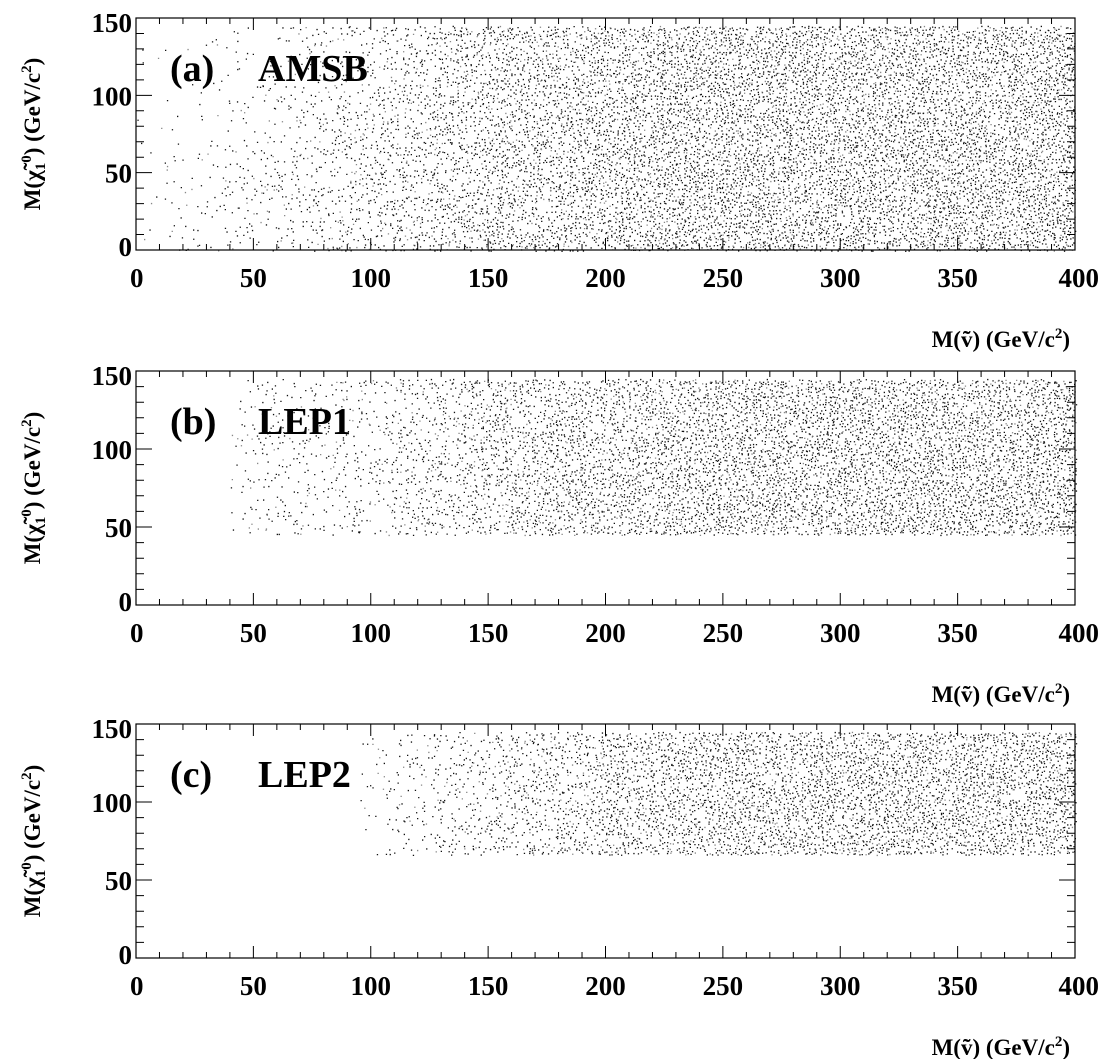 The height and width of the screenshot is (1059, 1105). I want to click on y-axis-label-c: M(χ̃10) (GeV/c2), so click(34, 841).